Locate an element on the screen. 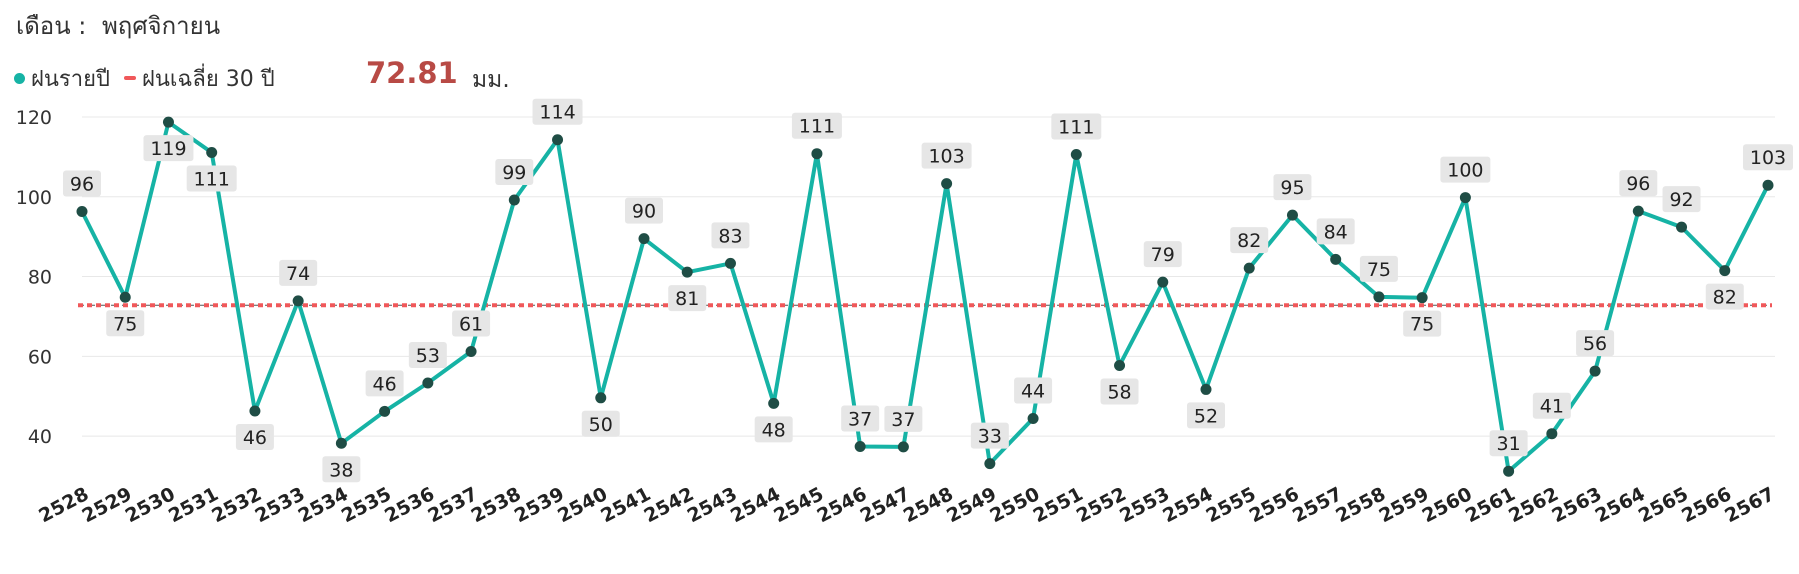 This screenshot has height=574, width=1799. data-label-text: 56 is located at coordinates (1595, 344).